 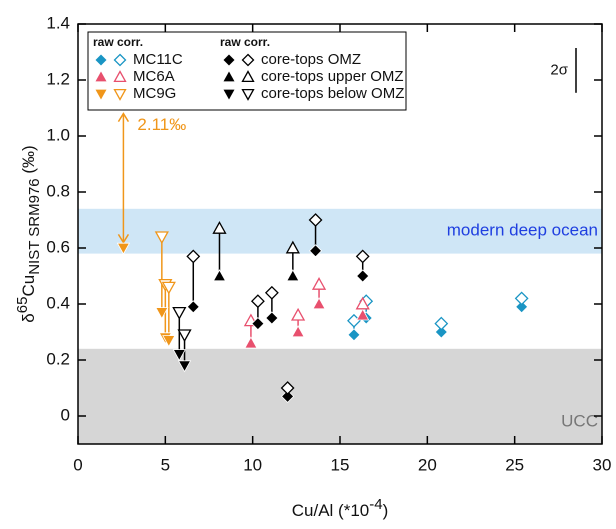 What do you see at coordinates (58, 134) in the screenshot?
I see `y-tick-label: 1.0` at bounding box center [58, 134].